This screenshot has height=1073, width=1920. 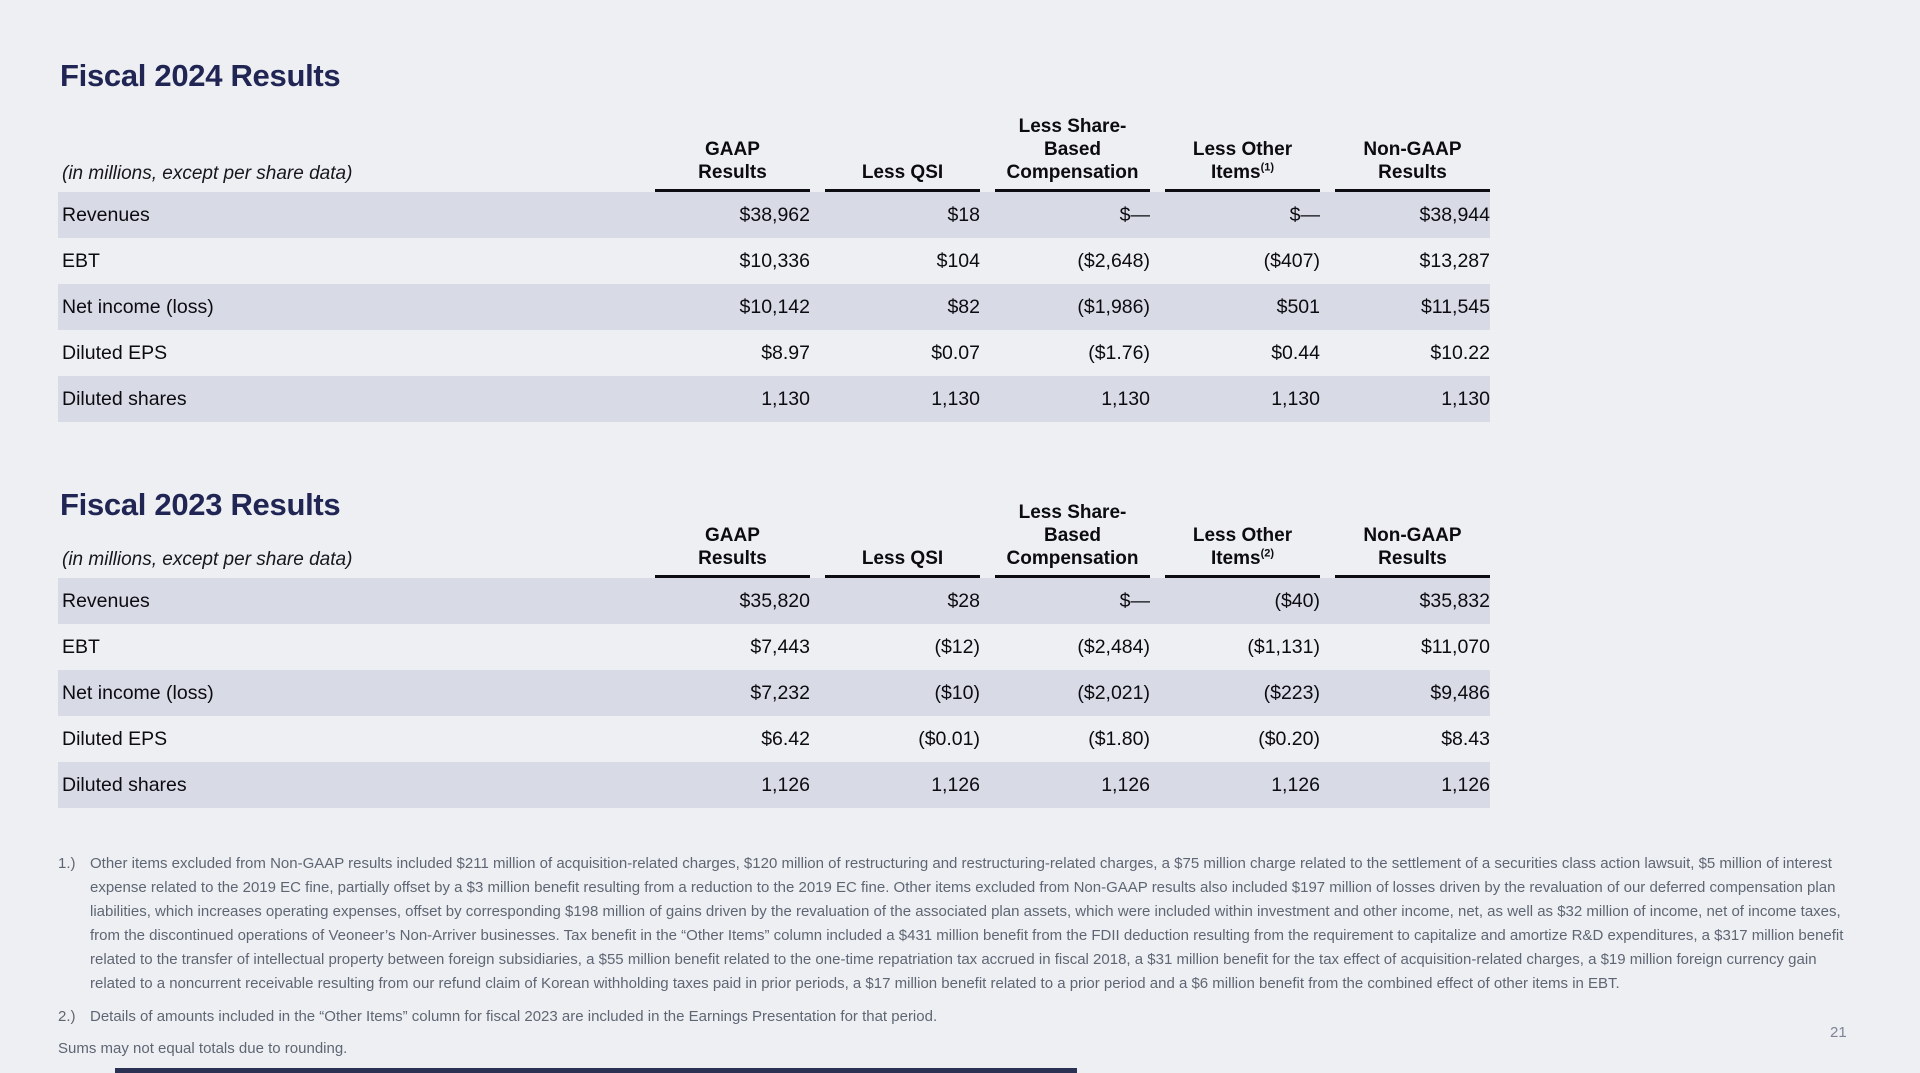 I want to click on cell-value: ($10), so click(x=957, y=692).